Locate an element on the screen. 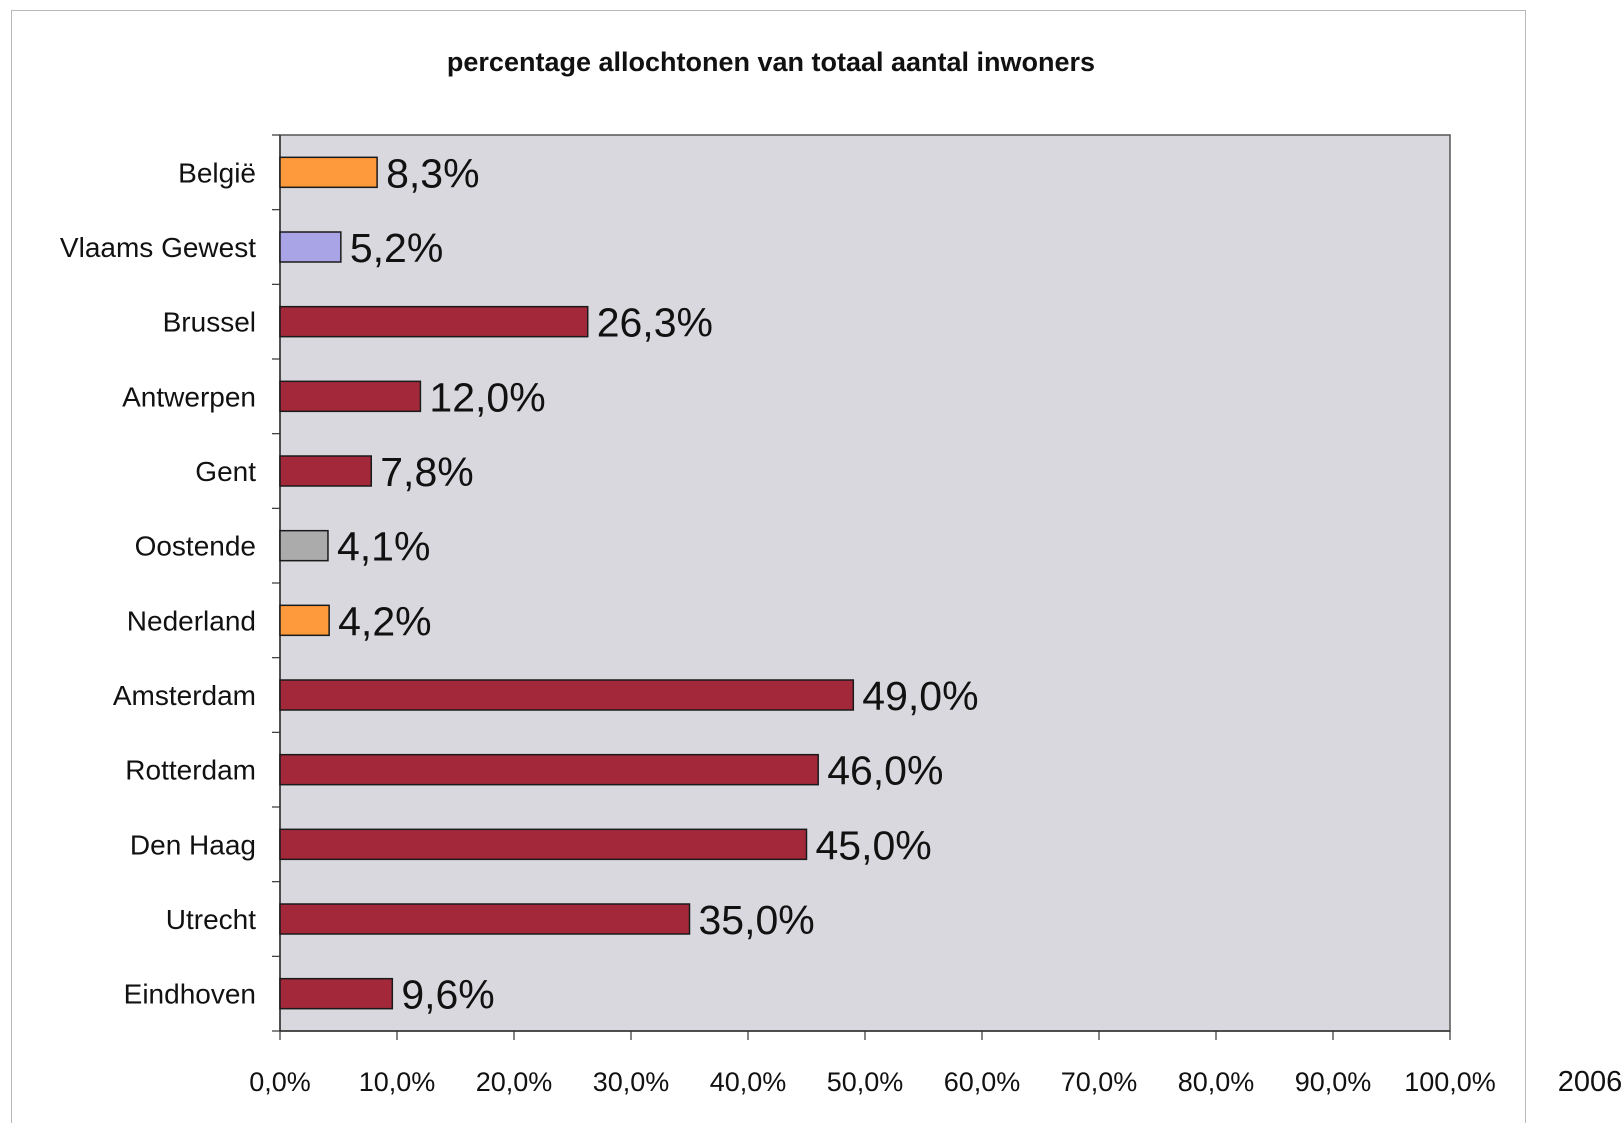  data-label: 35,0% is located at coordinates (757, 920).